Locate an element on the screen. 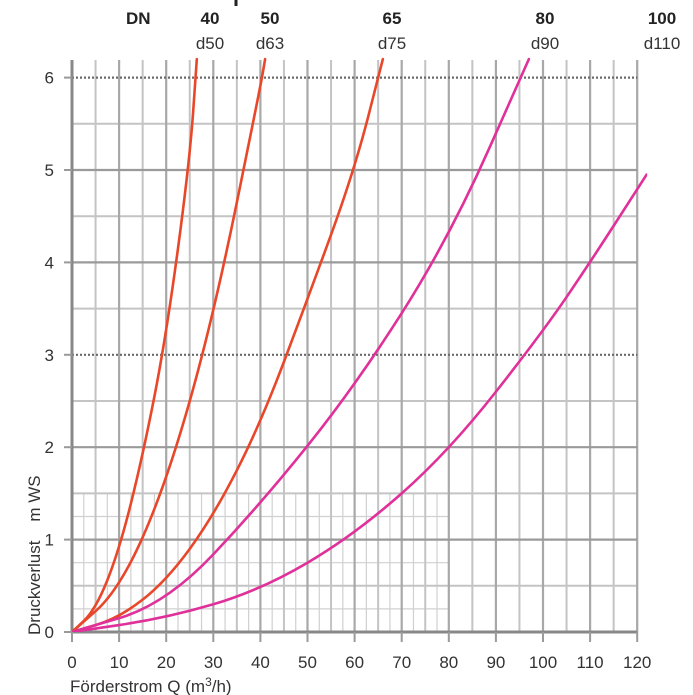 This screenshot has height=695, width=693. y-tick-label: 0 is located at coordinates (49, 632).